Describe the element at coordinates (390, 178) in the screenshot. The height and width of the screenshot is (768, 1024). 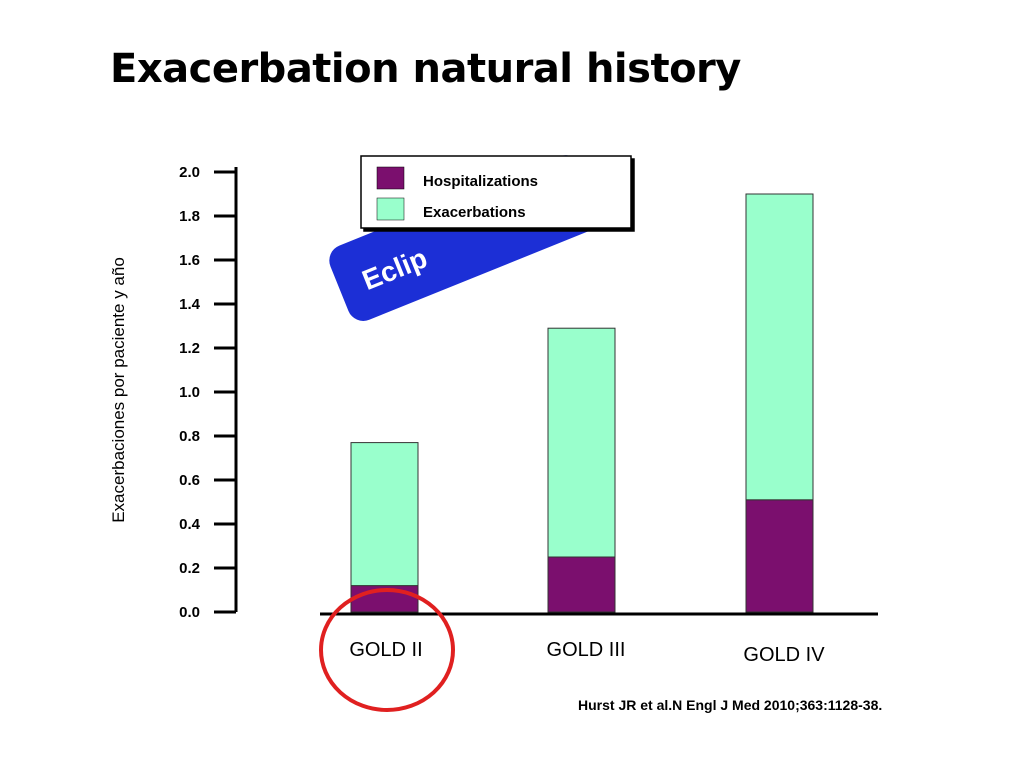
I see `legend-swatch-hospitalizations` at that location.